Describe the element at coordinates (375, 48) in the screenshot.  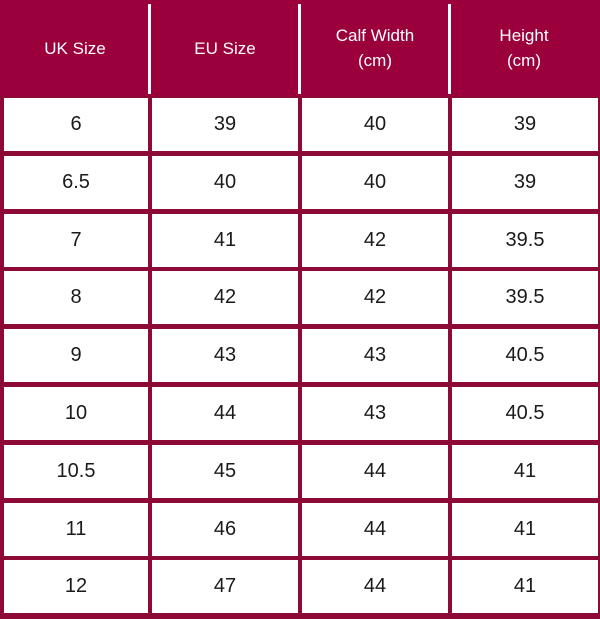
I see `header-calf-width: Calf Width (cm)` at that location.